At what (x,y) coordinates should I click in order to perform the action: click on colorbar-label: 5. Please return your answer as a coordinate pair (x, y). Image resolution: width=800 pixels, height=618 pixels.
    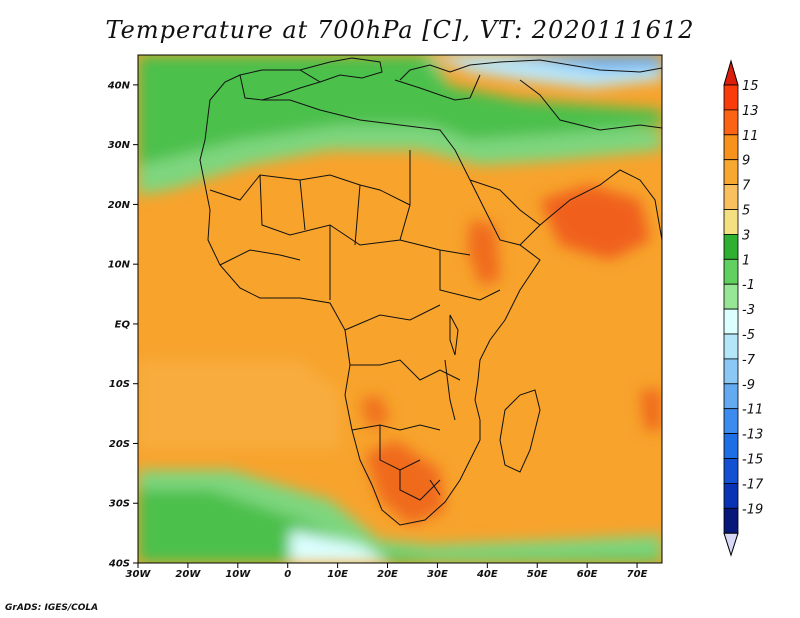
    Looking at the image, I should click on (746, 211).